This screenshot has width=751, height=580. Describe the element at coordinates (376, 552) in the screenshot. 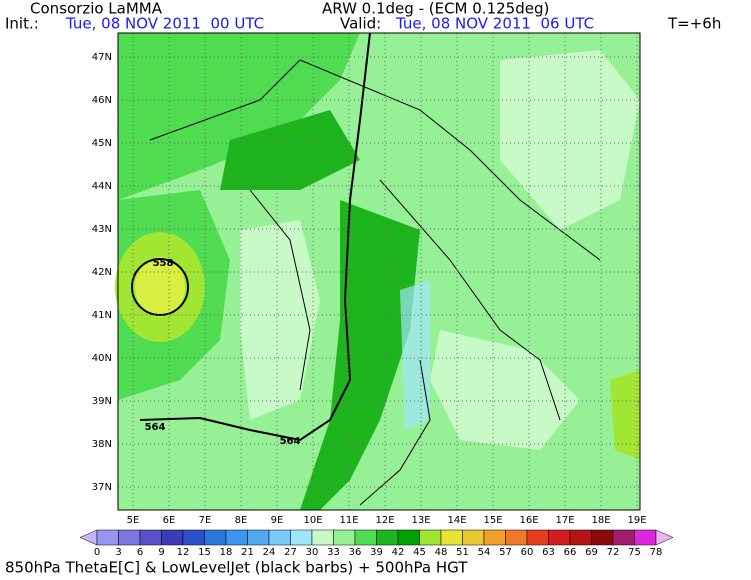

I see `colorbar-label: 39` at that location.